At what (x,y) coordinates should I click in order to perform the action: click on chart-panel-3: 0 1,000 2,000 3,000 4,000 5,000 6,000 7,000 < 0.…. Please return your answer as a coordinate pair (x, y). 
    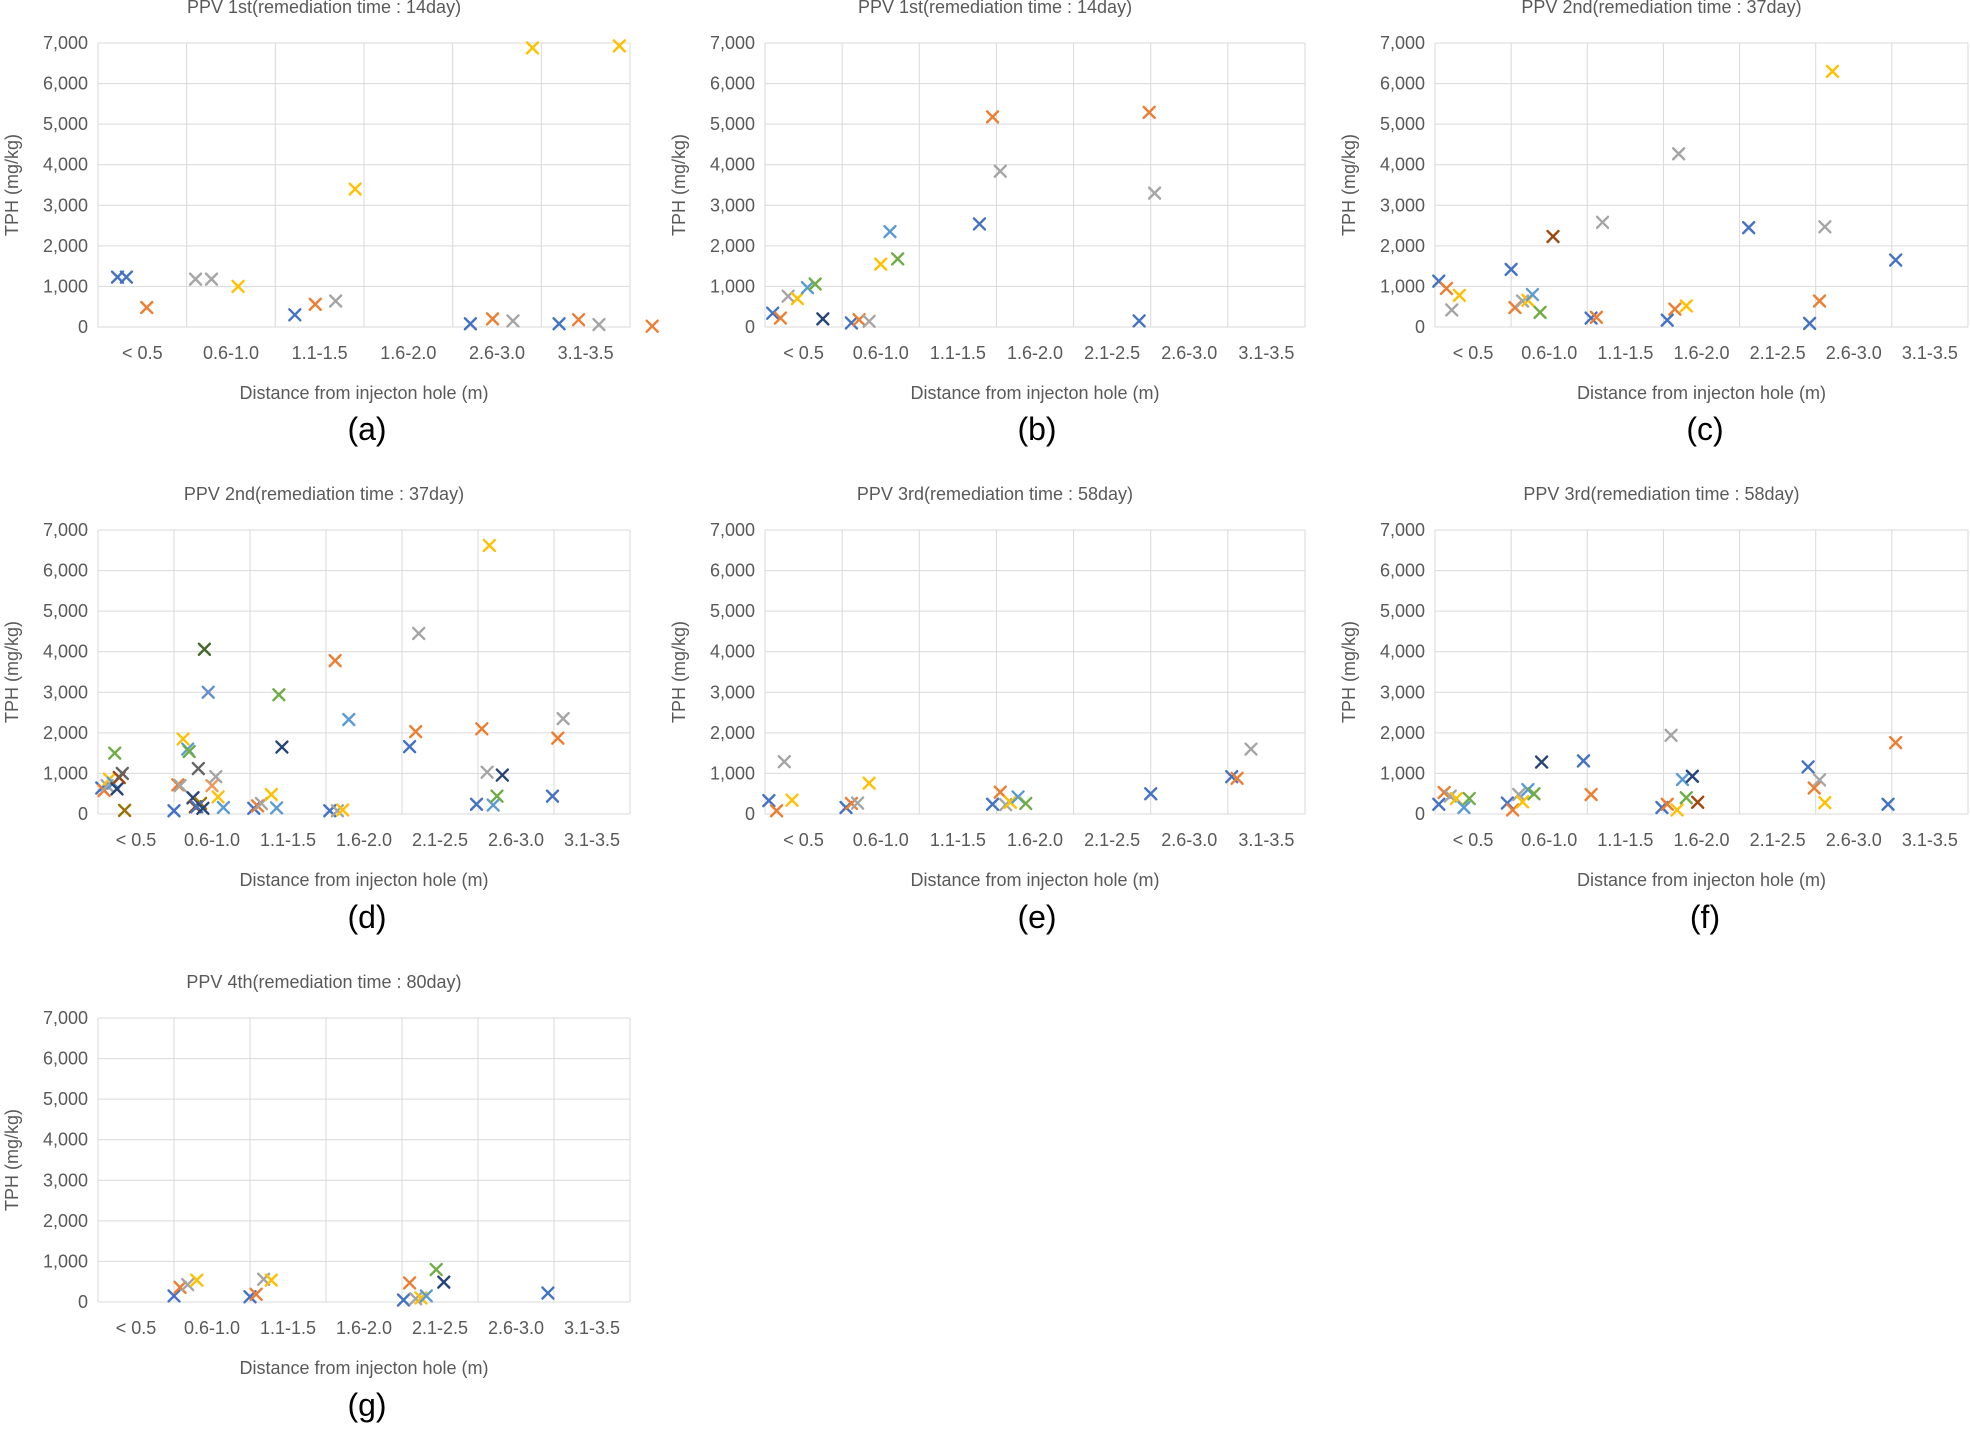
    Looking at the image, I should click on (1654, 223).